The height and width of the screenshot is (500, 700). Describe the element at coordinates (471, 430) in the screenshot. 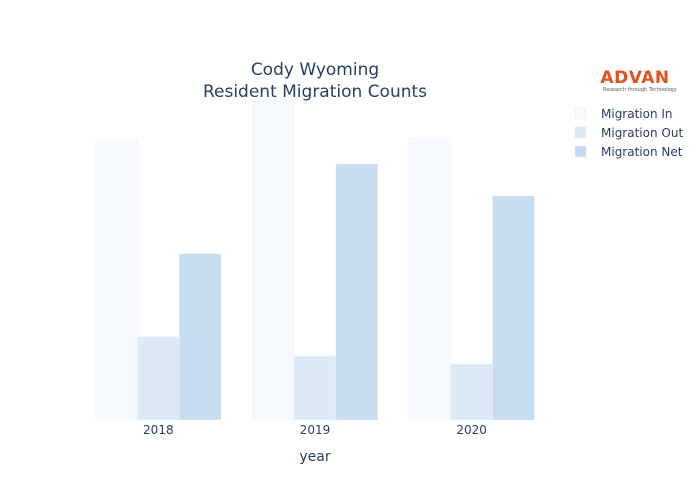

I see `x-tick-label: 2020` at that location.